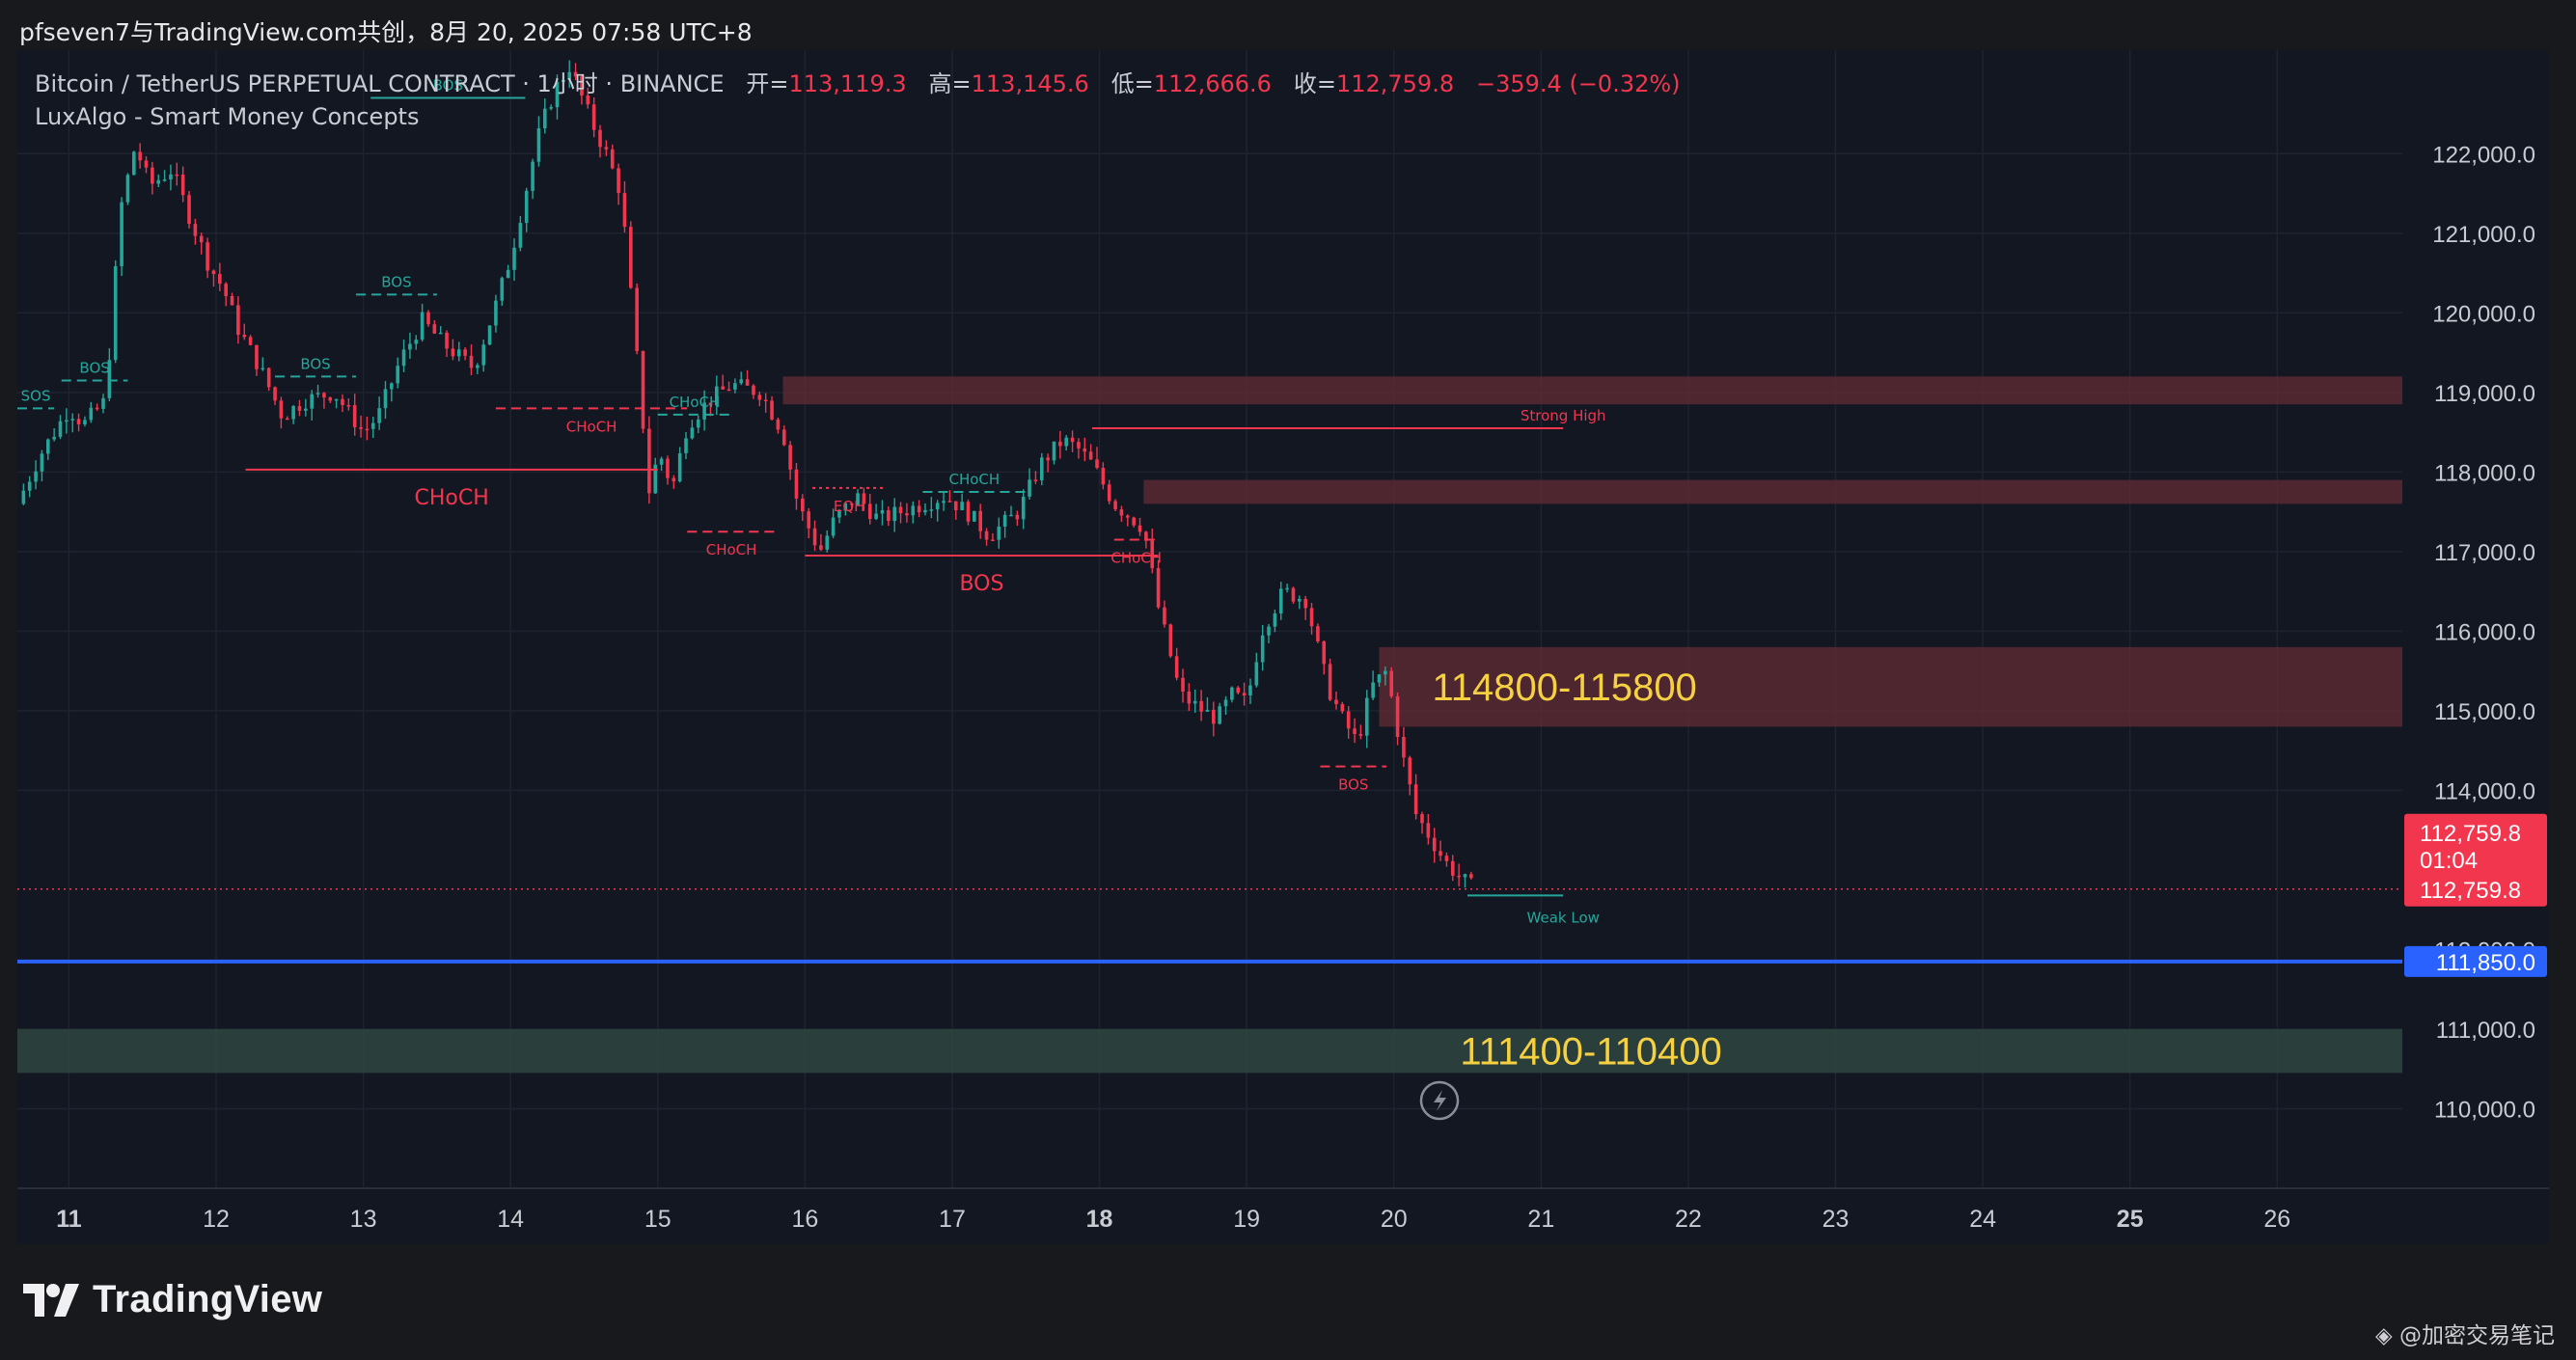  I want to click on tradingview-logo: TradingView, so click(172, 1299).